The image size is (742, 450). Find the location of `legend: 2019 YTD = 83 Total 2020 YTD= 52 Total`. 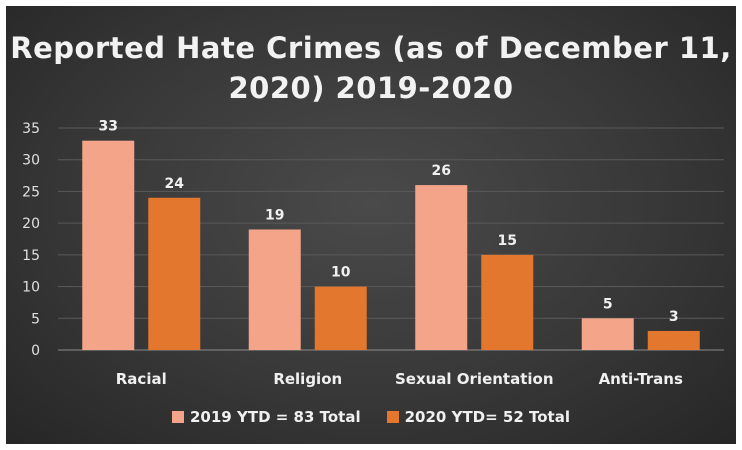

legend: 2019 YTD = 83 Total 2020 YTD= 52 Total is located at coordinates (371, 417).